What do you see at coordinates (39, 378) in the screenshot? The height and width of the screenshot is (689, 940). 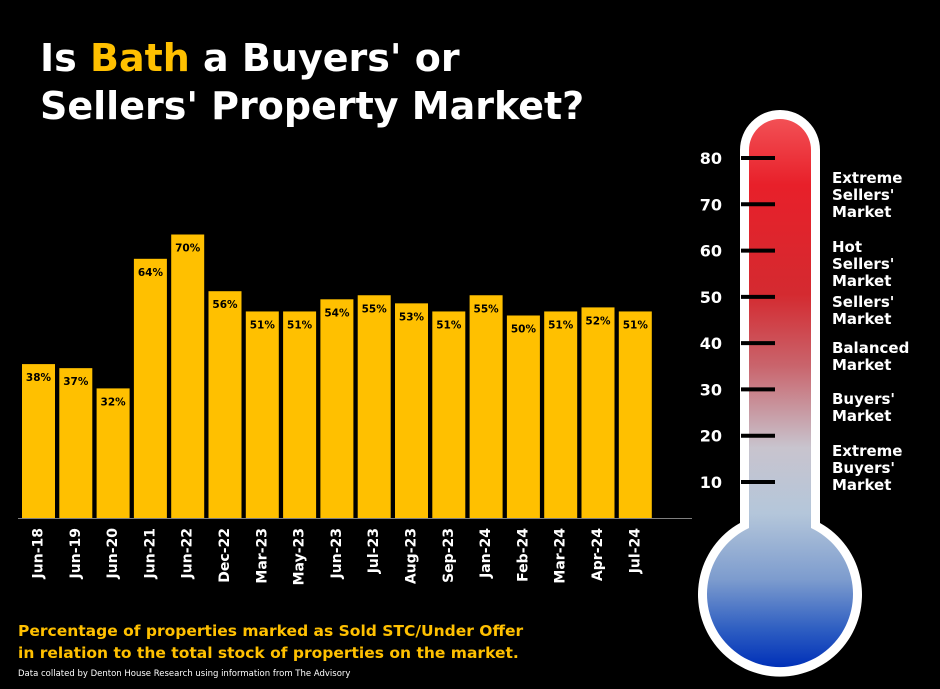 I see `data-label-Jun-18: 38%` at bounding box center [39, 378].